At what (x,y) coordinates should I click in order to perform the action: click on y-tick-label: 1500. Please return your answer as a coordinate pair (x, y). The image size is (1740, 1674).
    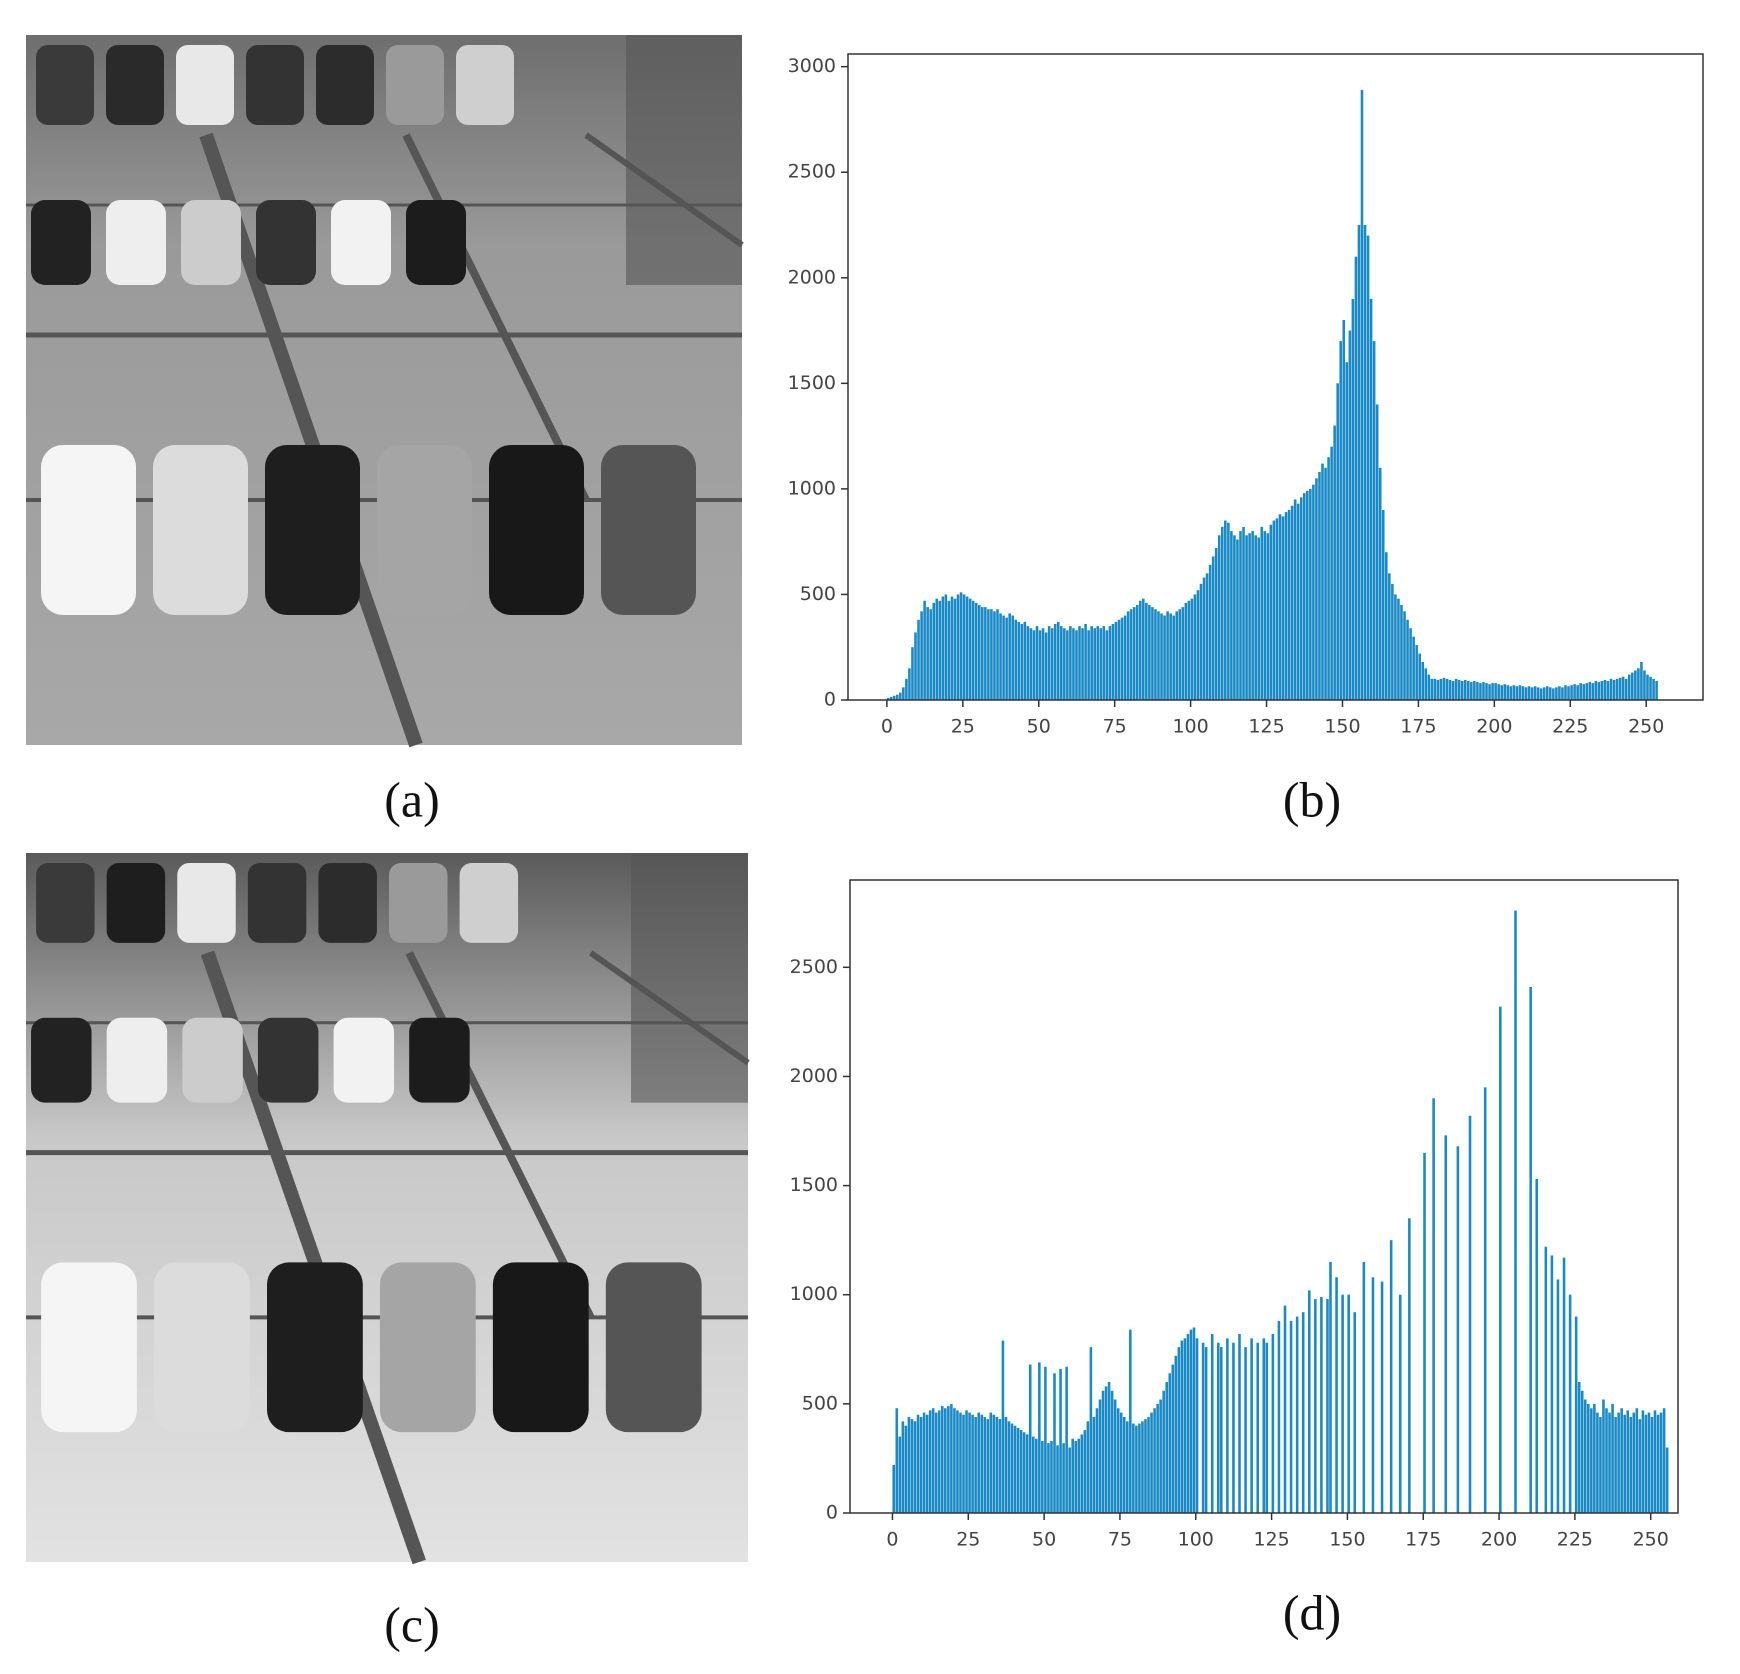
    Looking at the image, I should click on (812, 383).